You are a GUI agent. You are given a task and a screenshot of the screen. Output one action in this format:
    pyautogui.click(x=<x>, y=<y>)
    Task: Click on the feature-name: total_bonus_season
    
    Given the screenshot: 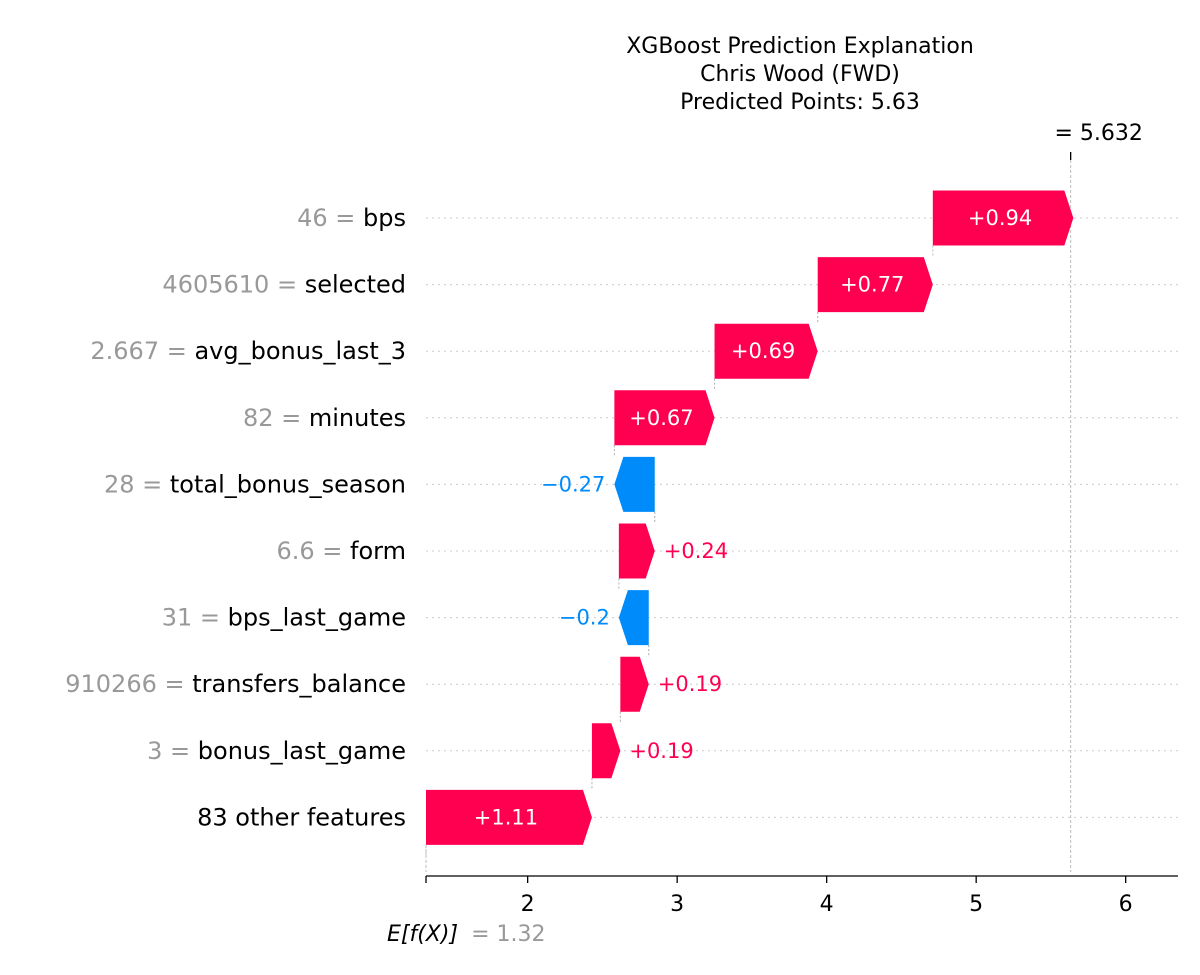 What is the action you would take?
    pyautogui.click(x=288, y=484)
    